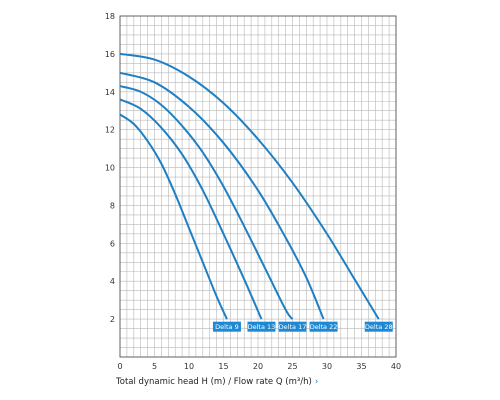 The width and height of the screenshot is (500, 400). I want to click on series-label: Delta 9, so click(227, 327).